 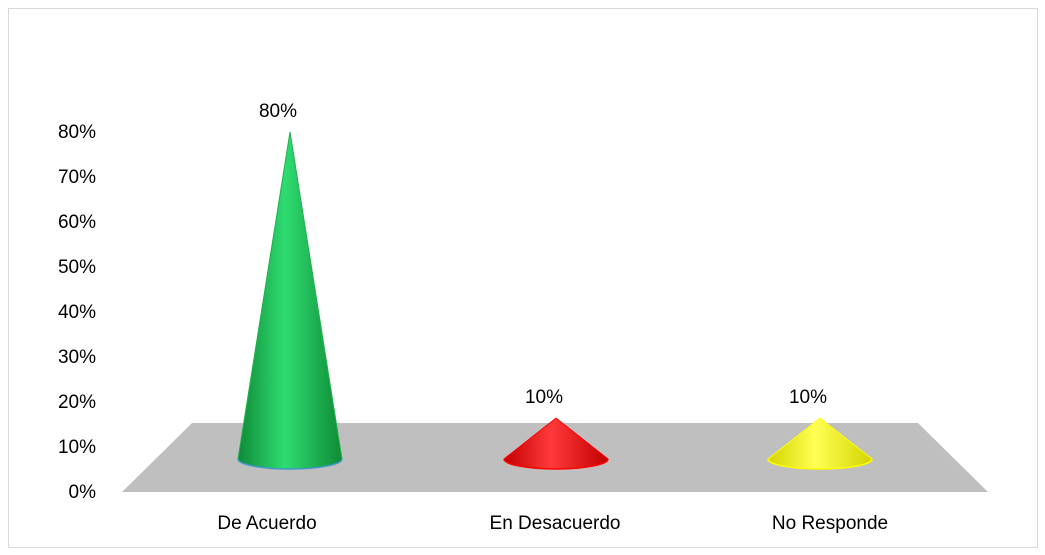 What do you see at coordinates (77, 267) in the screenshot?
I see `y-tick-label: 50%` at bounding box center [77, 267].